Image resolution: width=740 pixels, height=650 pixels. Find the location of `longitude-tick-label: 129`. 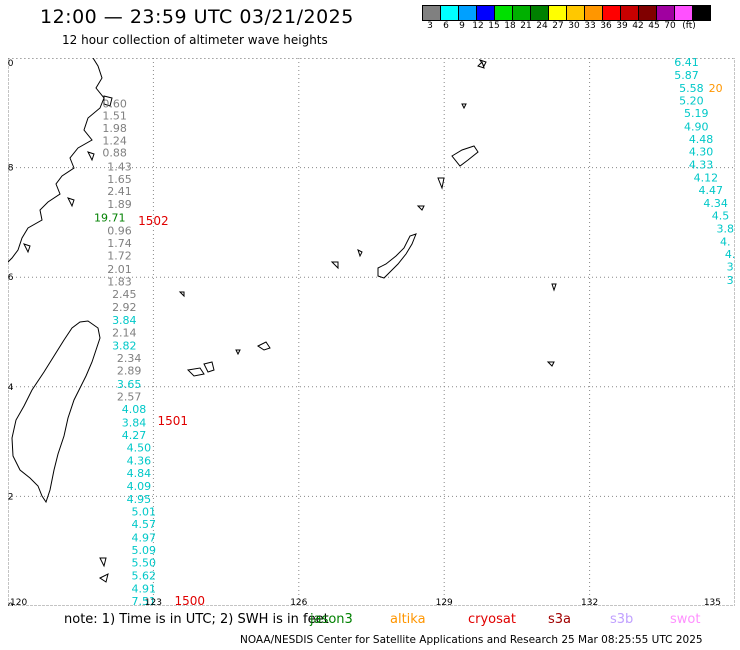

longitude-tick-label: 129 is located at coordinates (444, 602).